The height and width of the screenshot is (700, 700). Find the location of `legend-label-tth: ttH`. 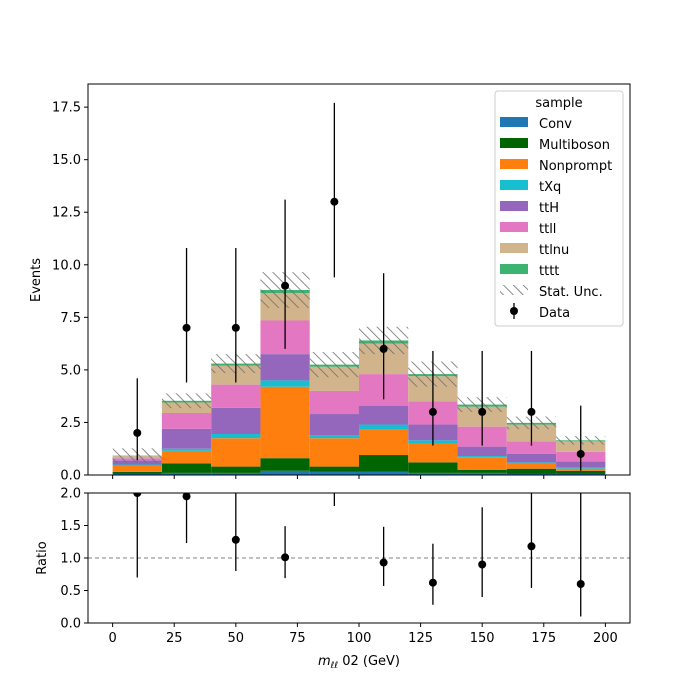

legend-label-tth: ttH is located at coordinates (549, 208).